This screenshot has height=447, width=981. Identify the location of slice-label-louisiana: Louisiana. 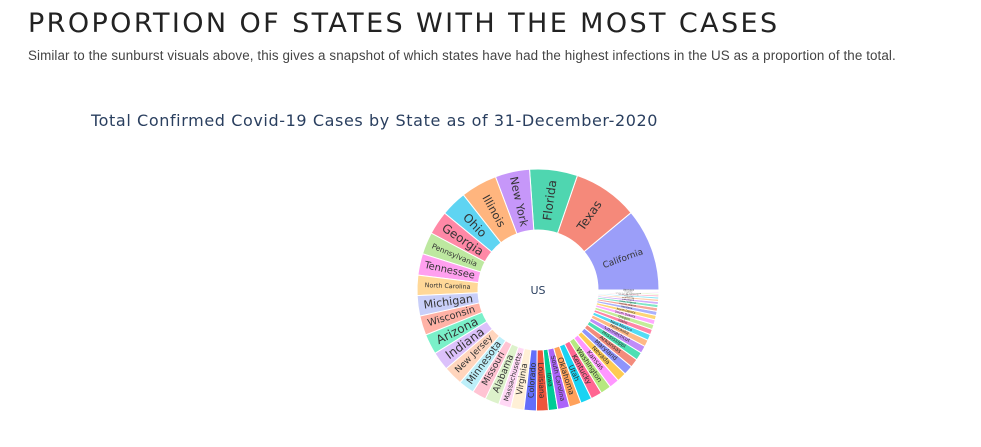
(541, 380).